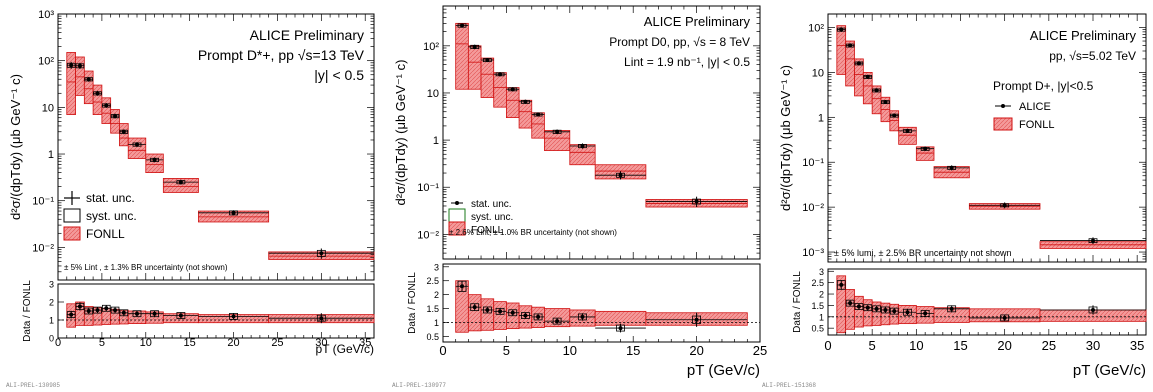 This screenshot has height=392, width=1153. What do you see at coordinates (277, 343) in the screenshot?
I see `x-tick-label: 25` at bounding box center [277, 343].